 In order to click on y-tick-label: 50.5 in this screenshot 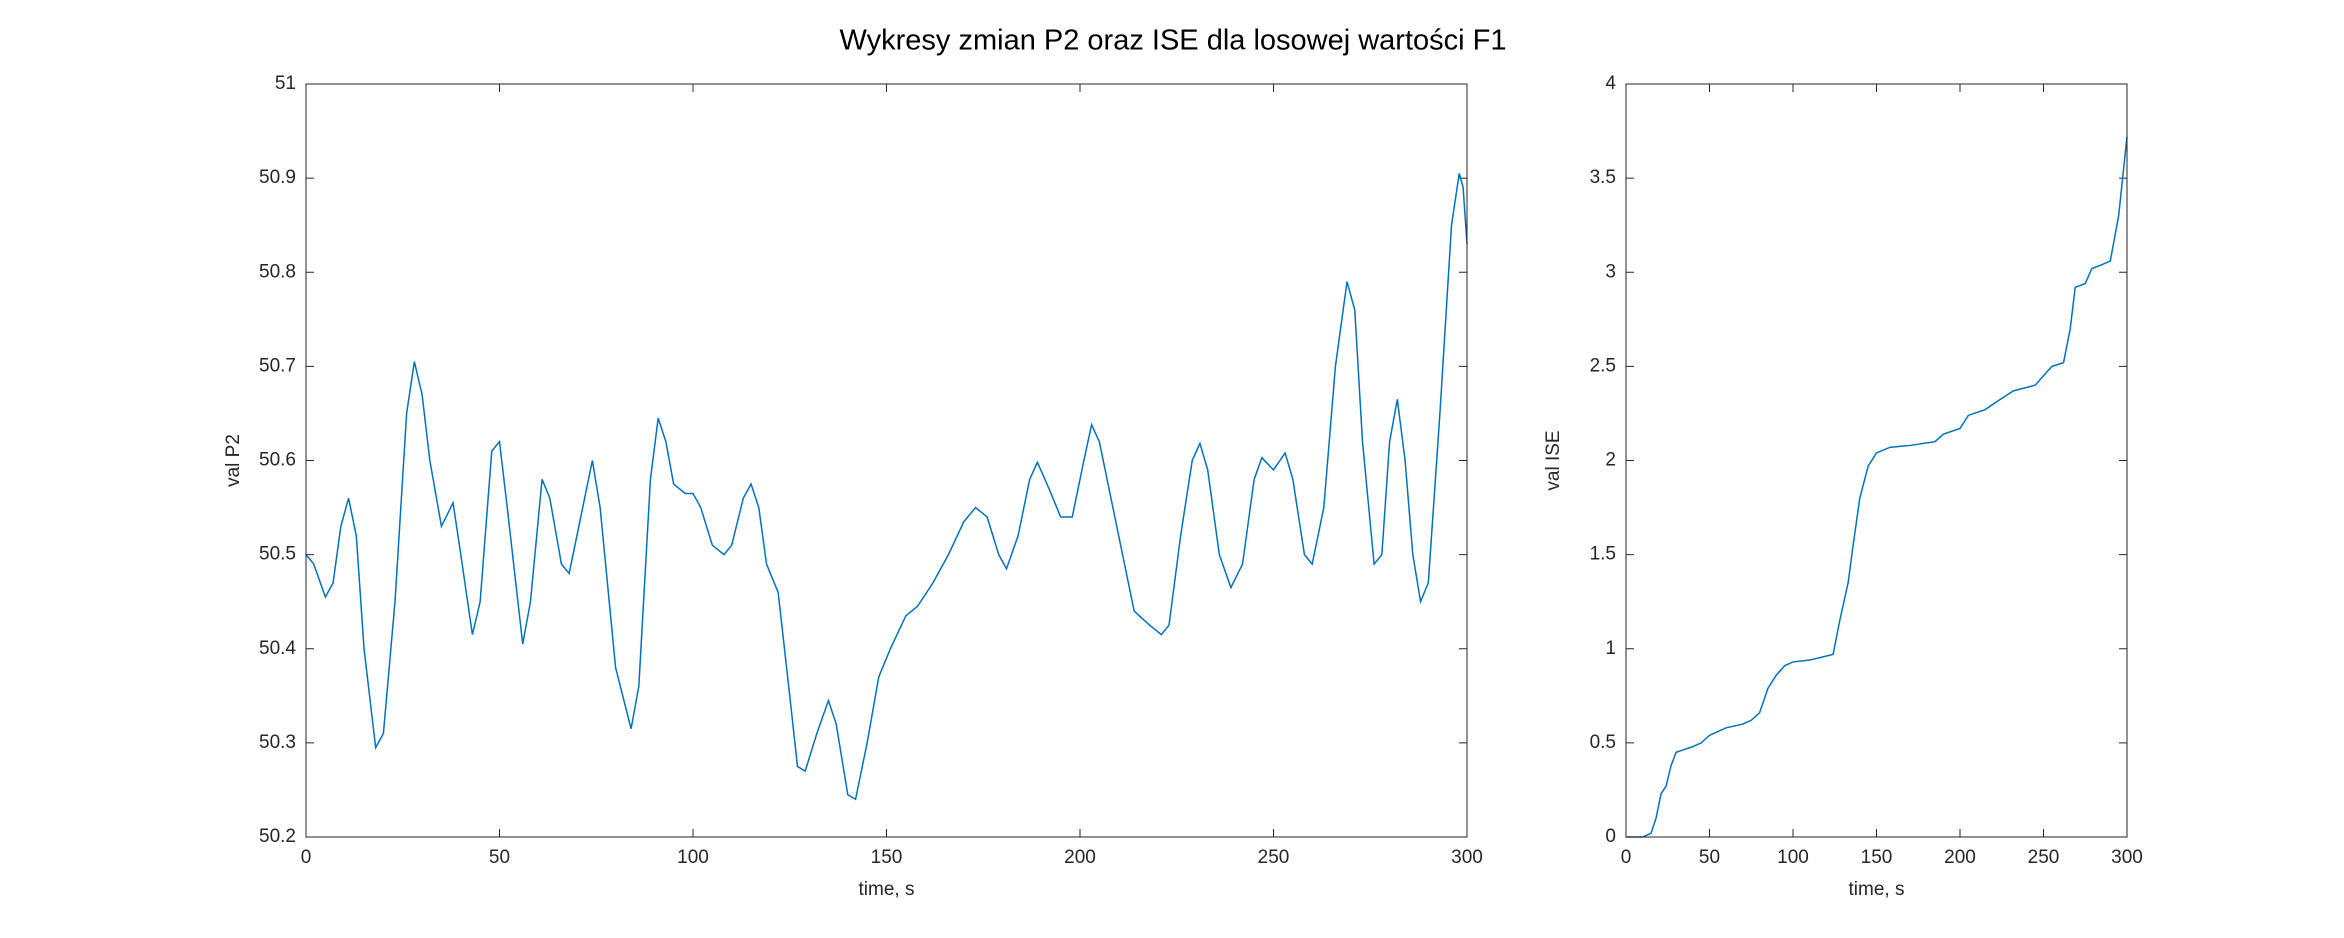, I will do `click(277, 554)`.